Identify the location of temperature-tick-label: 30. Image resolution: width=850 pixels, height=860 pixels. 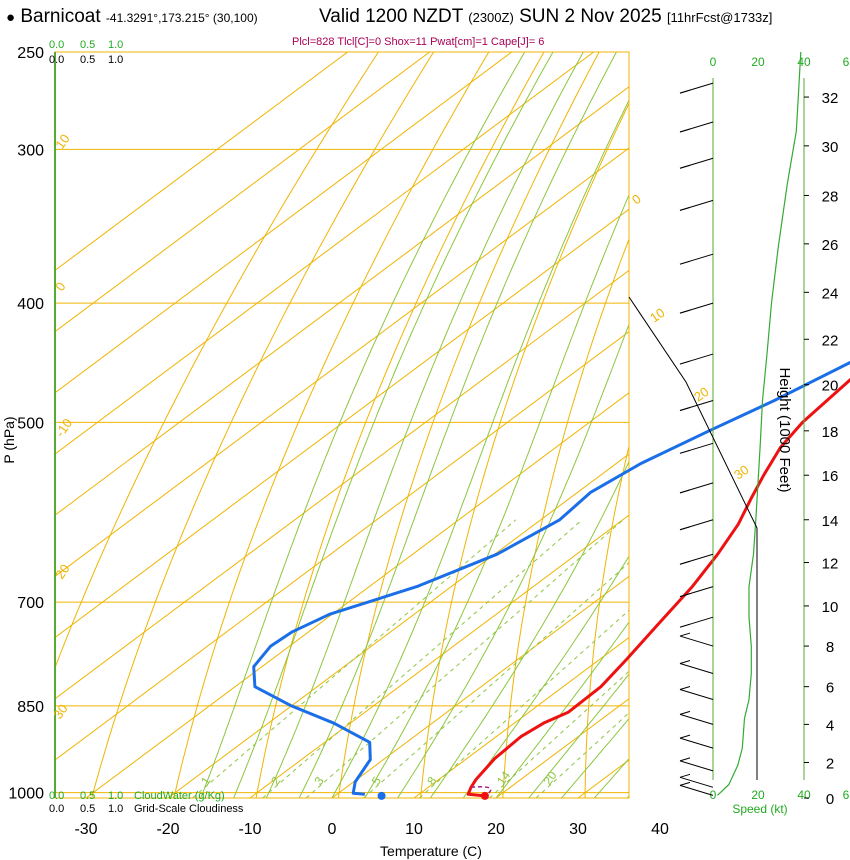
(578, 829).